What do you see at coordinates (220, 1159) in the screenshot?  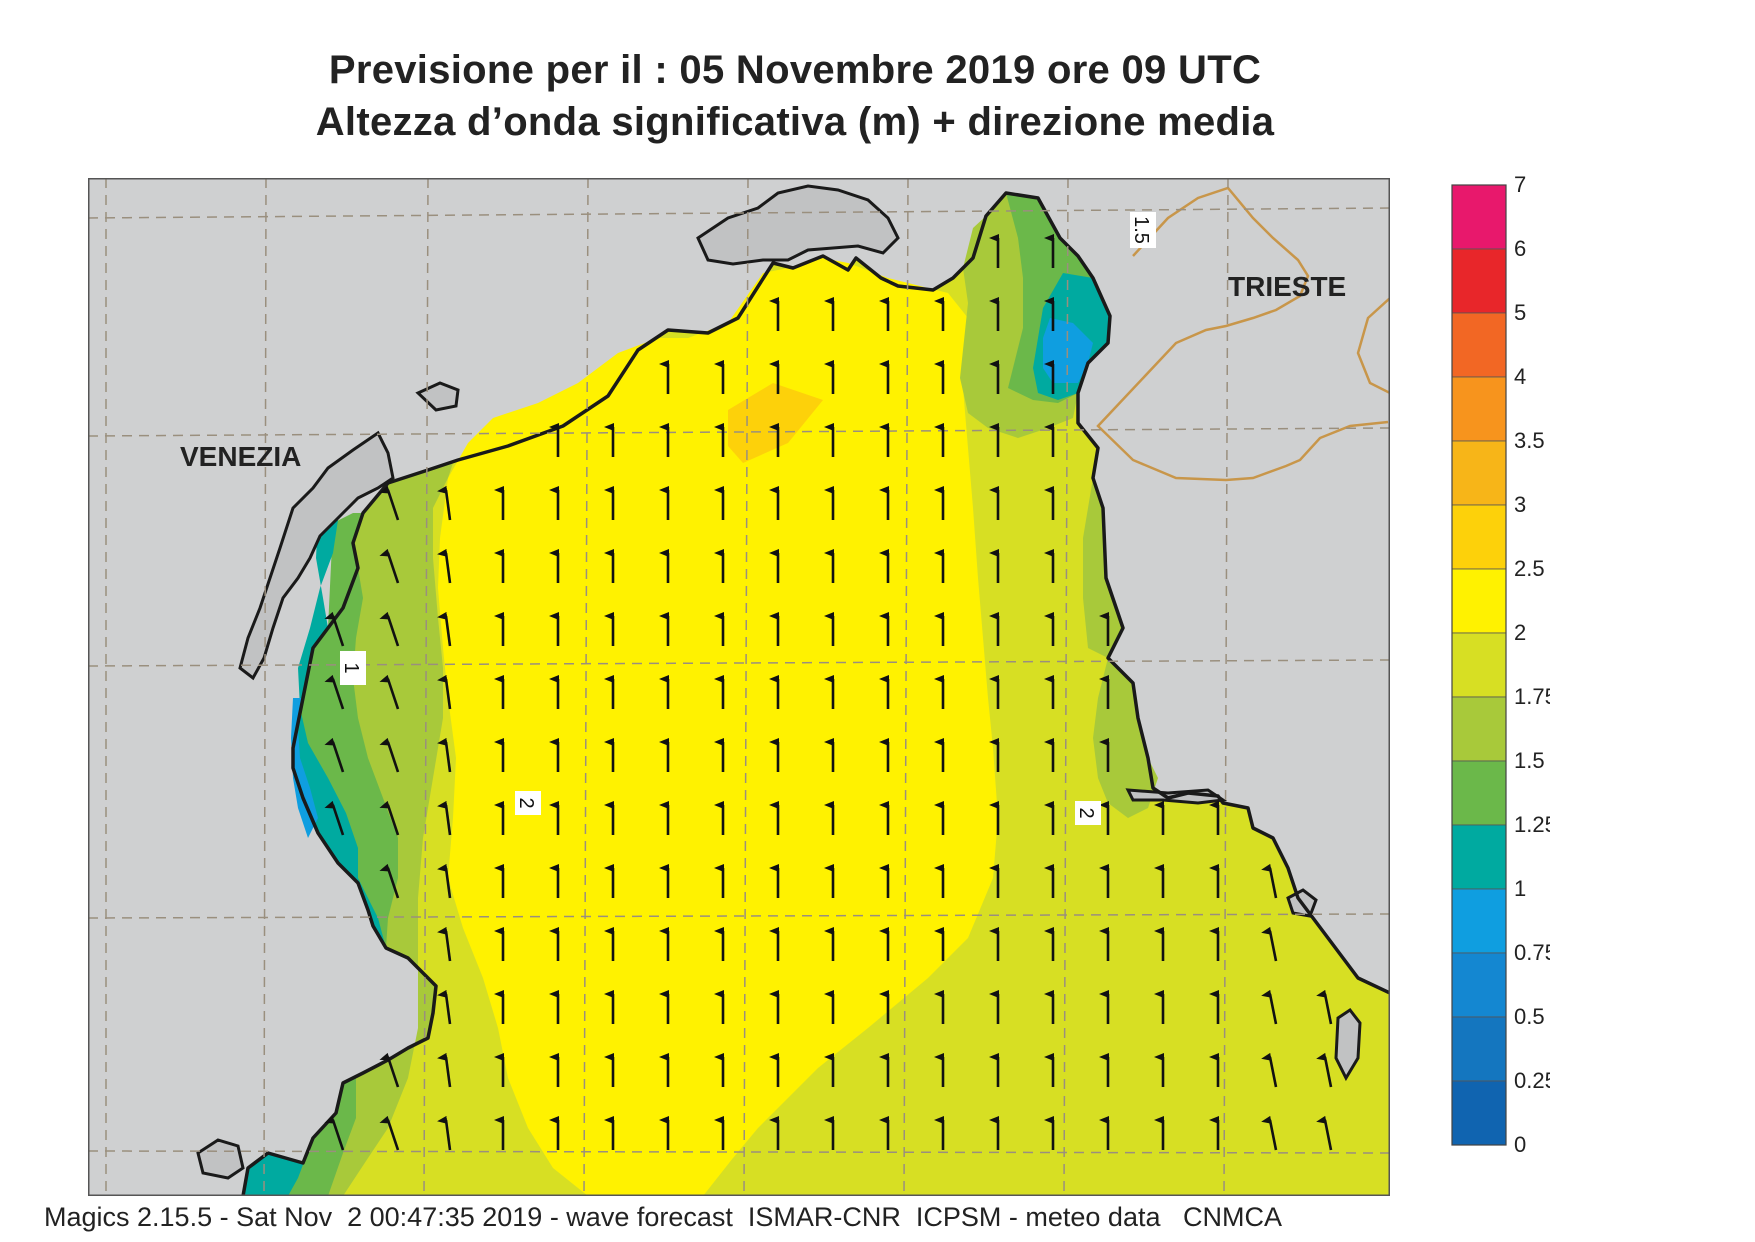 I see `island-po-delta` at bounding box center [220, 1159].